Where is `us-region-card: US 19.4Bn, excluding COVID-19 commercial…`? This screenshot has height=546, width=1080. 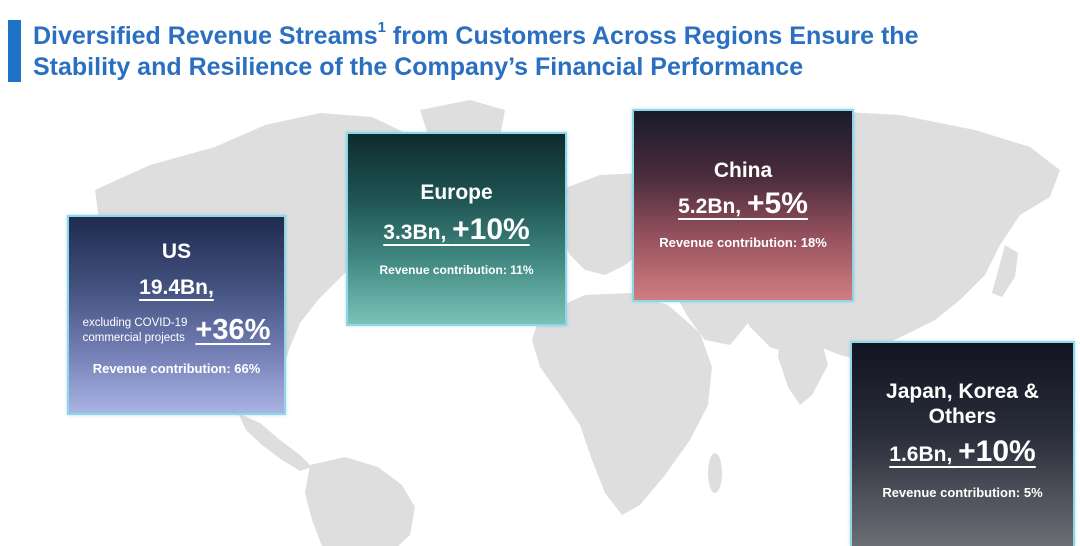
us-region-card: US 19.4Bn, excluding COVID-19 commercial… is located at coordinates (176, 315).